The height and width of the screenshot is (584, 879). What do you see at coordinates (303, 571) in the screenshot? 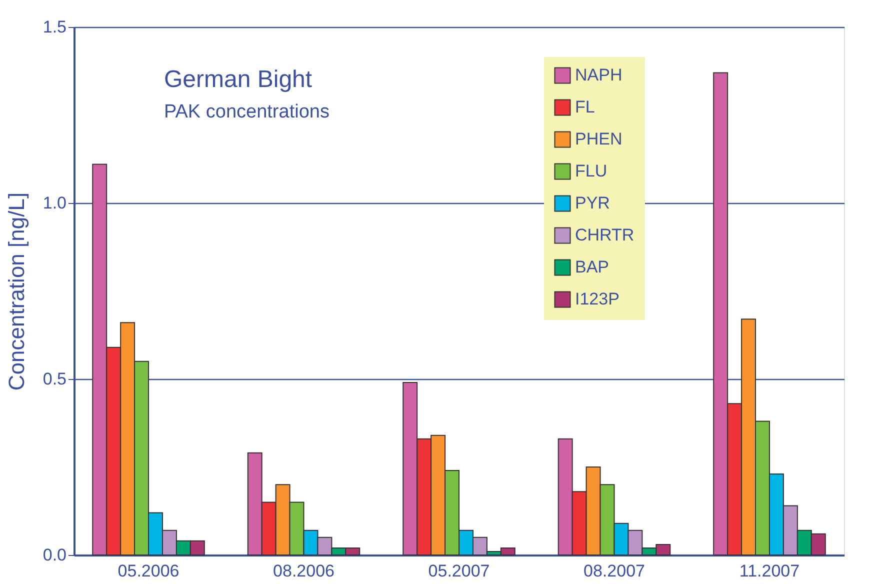
I see `x-tick-label: 08.2006` at bounding box center [303, 571].